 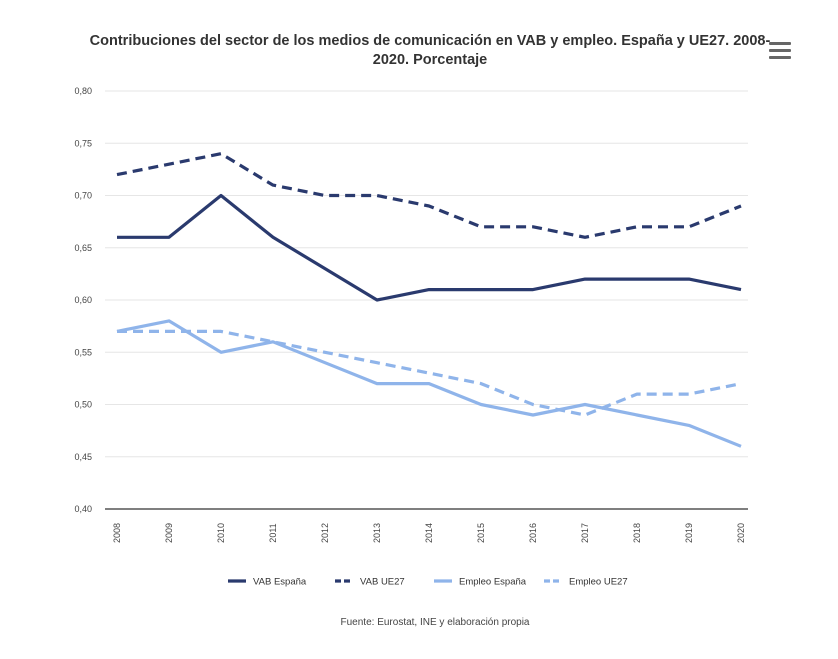 I want to click on legend-item-label: Empleo España, so click(x=493, y=582).